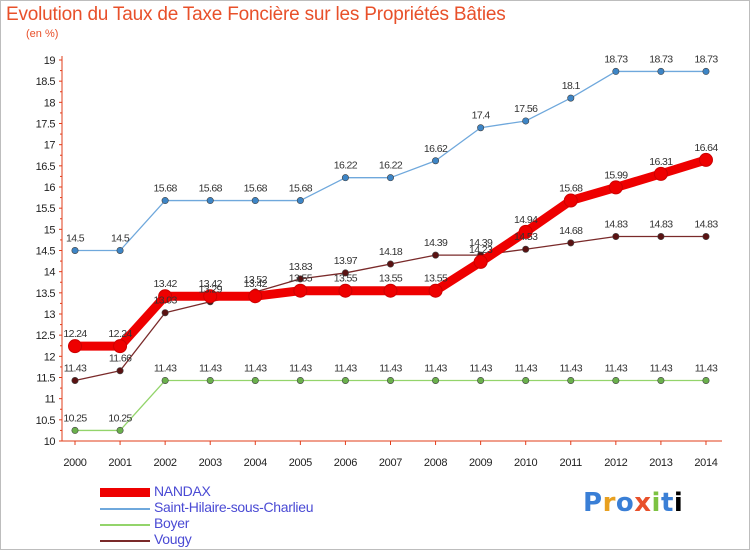 The image size is (750, 550). Describe the element at coordinates (165, 301) in the screenshot. I see `data-label: 13.03` at that location.